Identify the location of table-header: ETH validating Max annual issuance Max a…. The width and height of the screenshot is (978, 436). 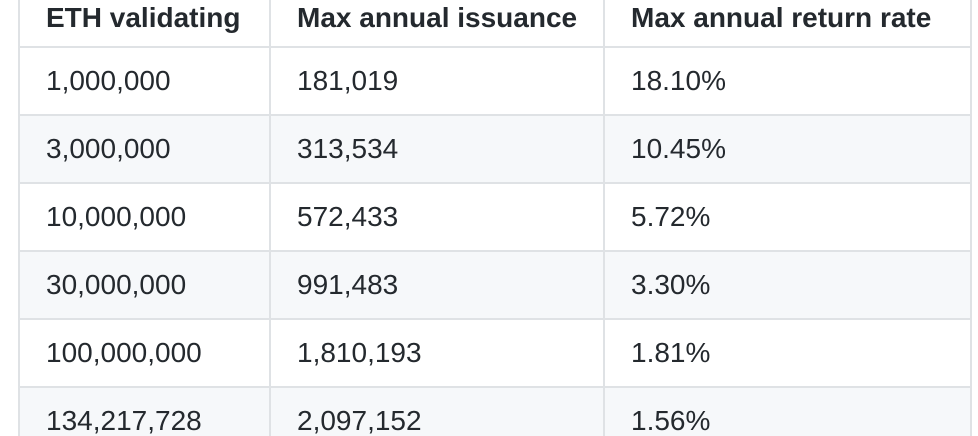
(495, 24).